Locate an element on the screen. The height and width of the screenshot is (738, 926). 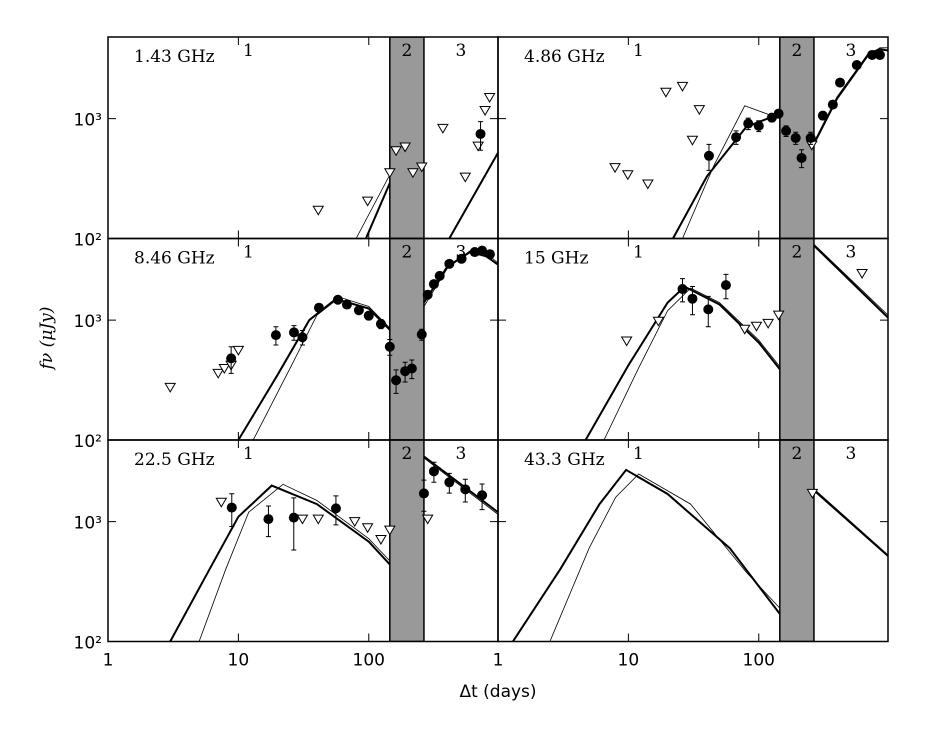
panel: 4.86 GHz 1 2 3 is located at coordinates (693, 138).